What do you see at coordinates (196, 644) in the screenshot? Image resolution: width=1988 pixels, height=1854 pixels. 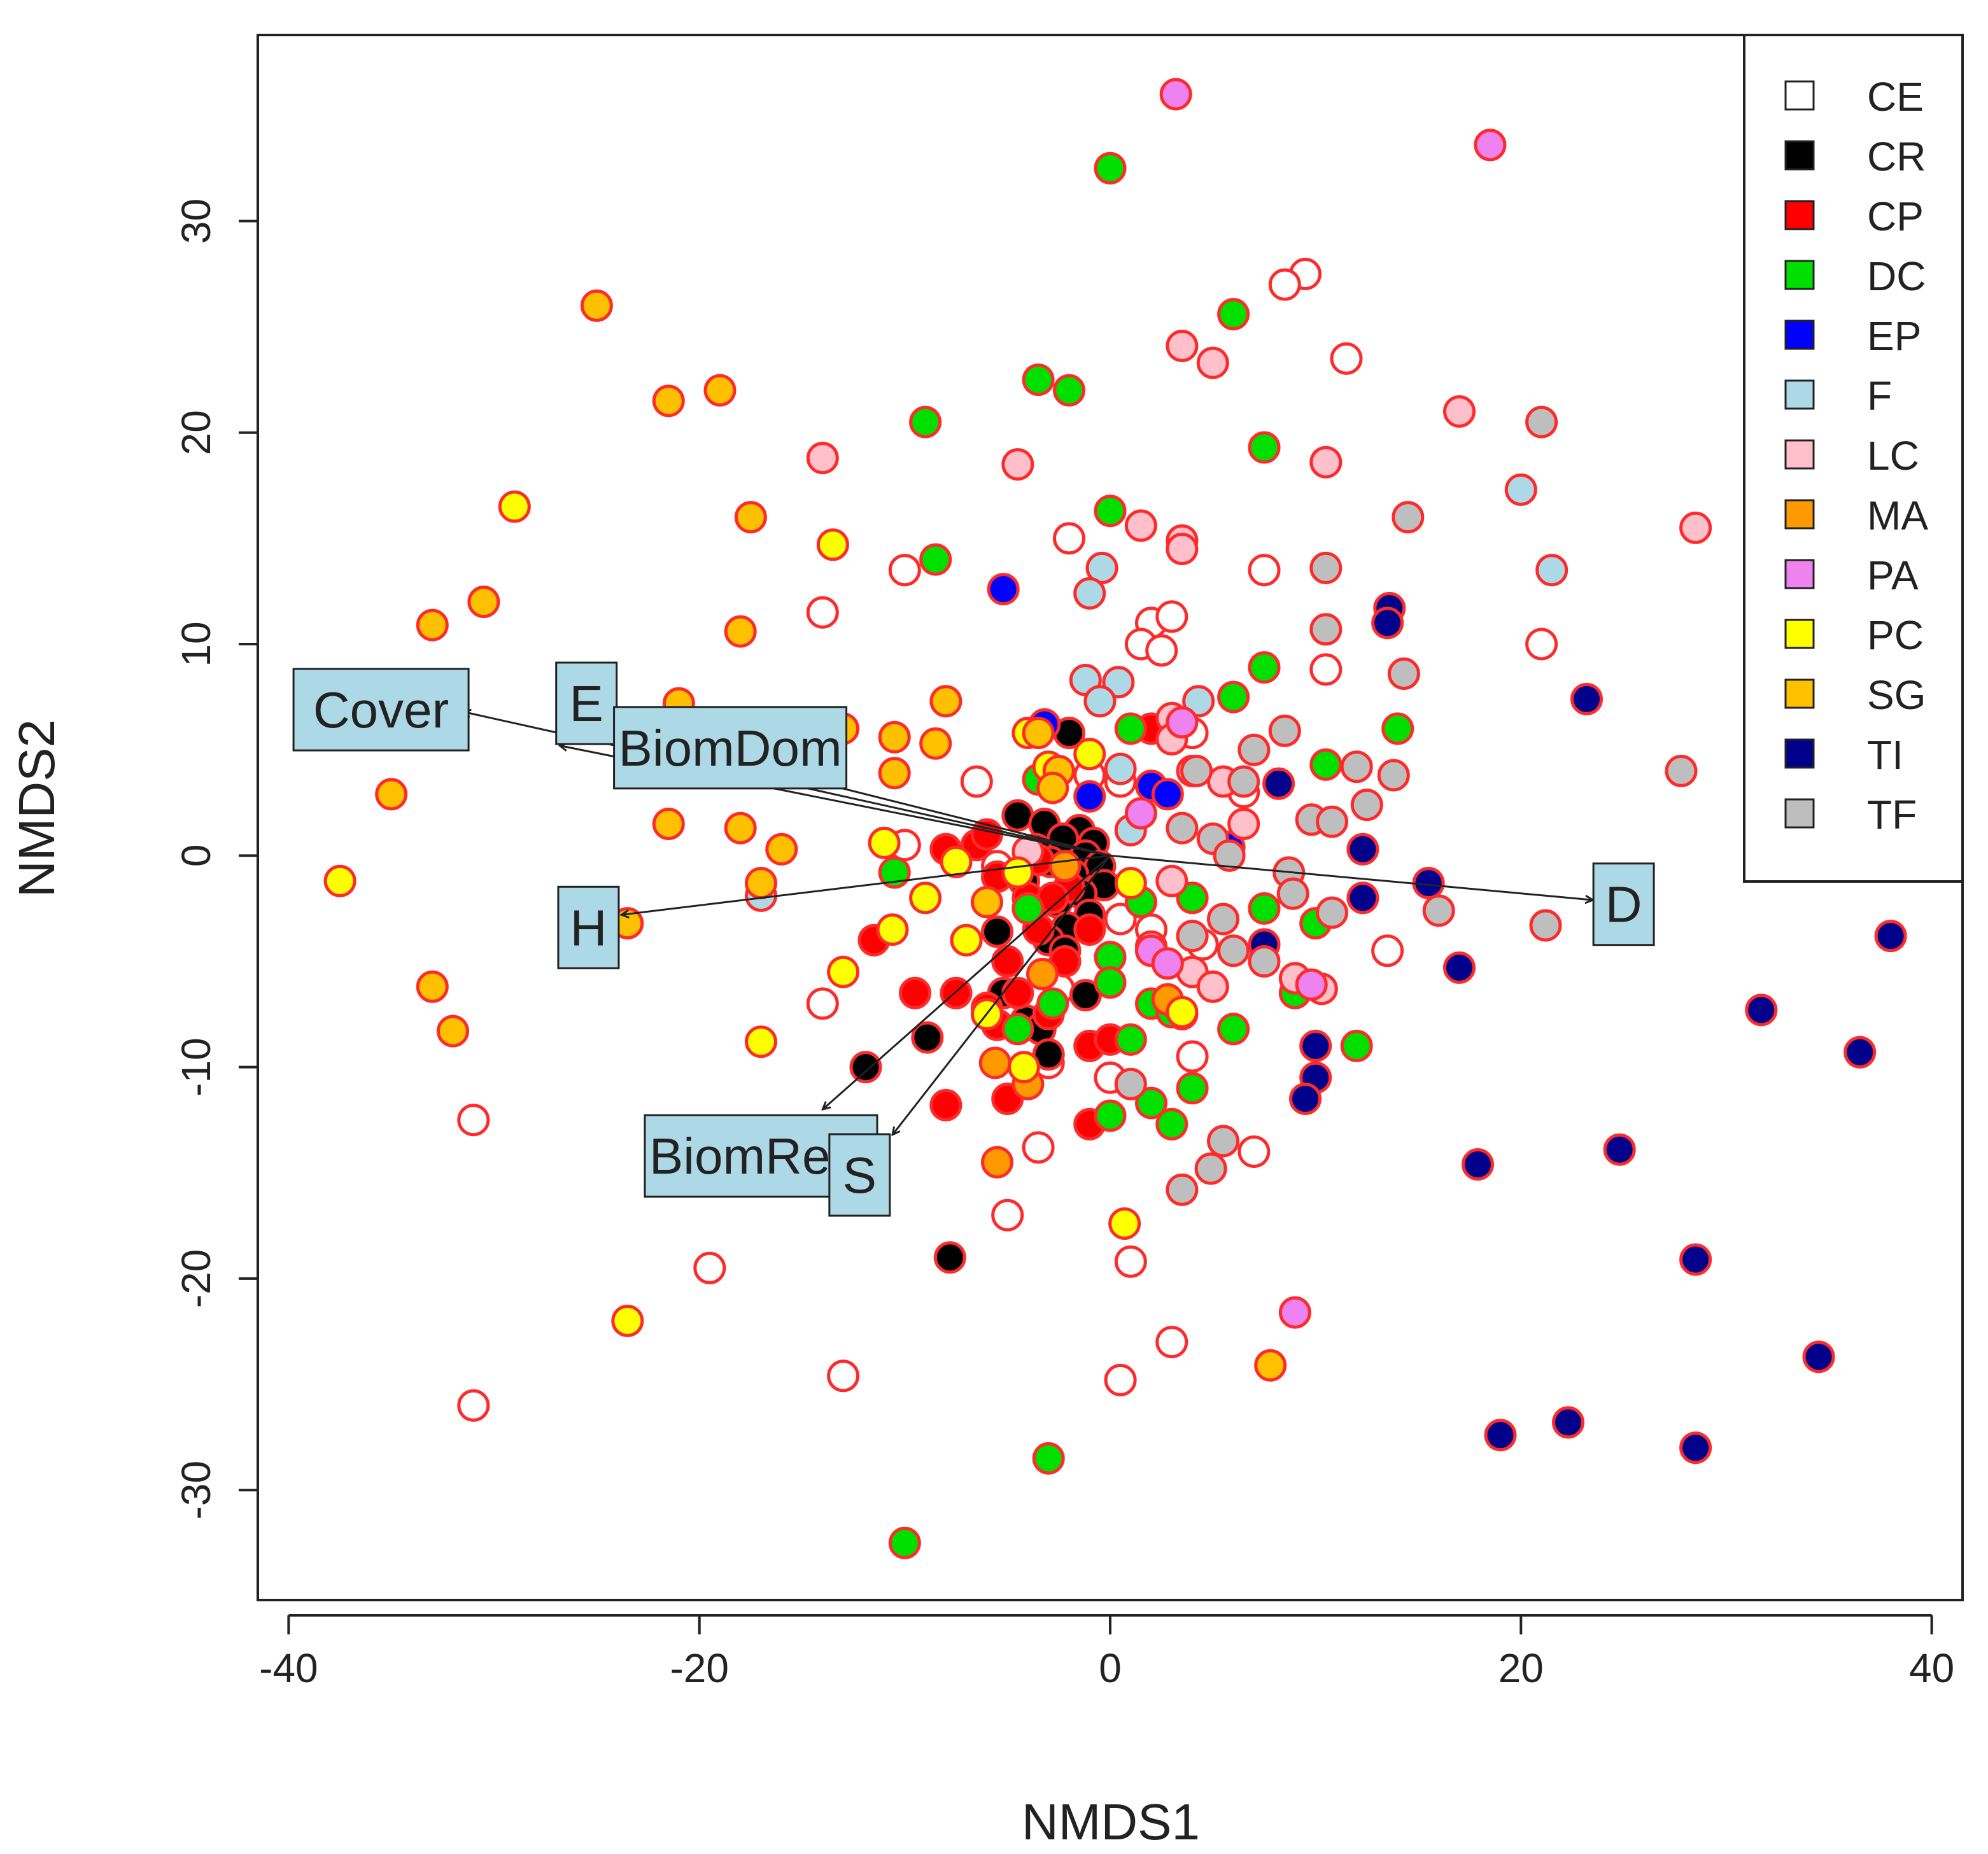 I see `y-tick-label: 10` at bounding box center [196, 644].